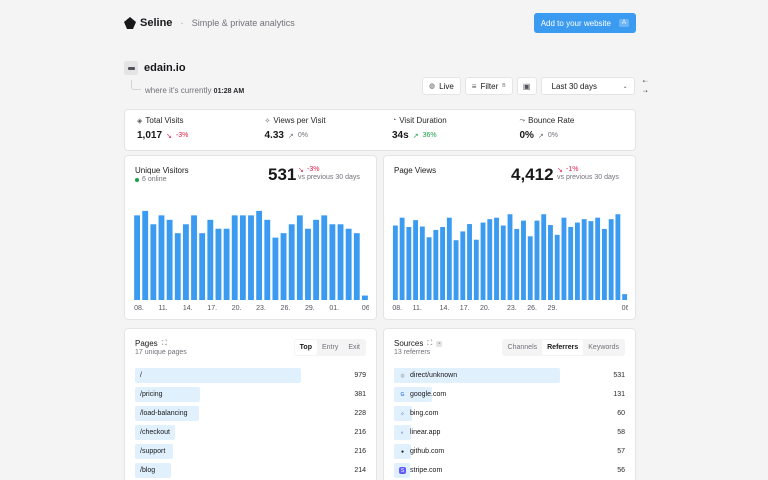  I want to click on list-item: /checkout 216, so click(250, 432).